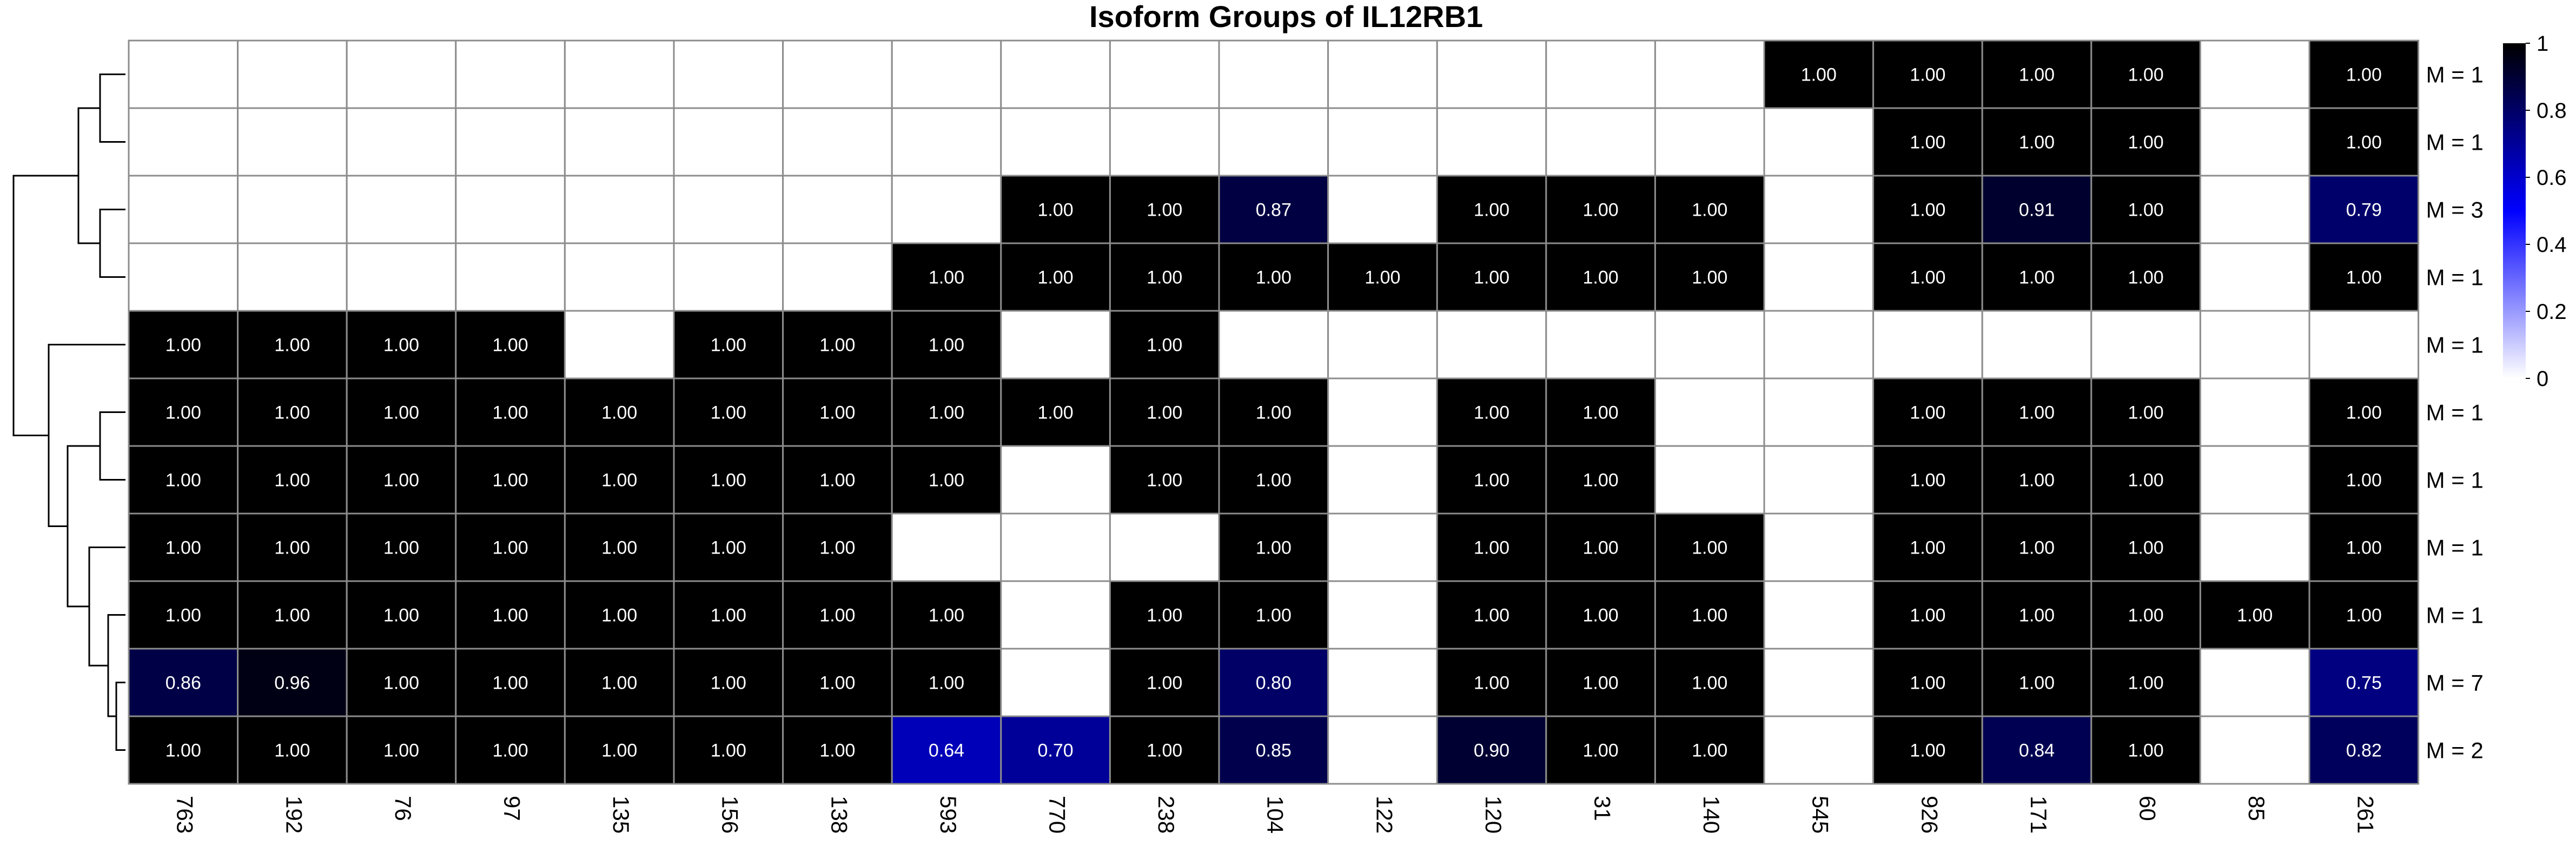 This screenshot has height=846, width=2576. What do you see at coordinates (2366, 815) in the screenshot?
I see `column-label: 261` at bounding box center [2366, 815].